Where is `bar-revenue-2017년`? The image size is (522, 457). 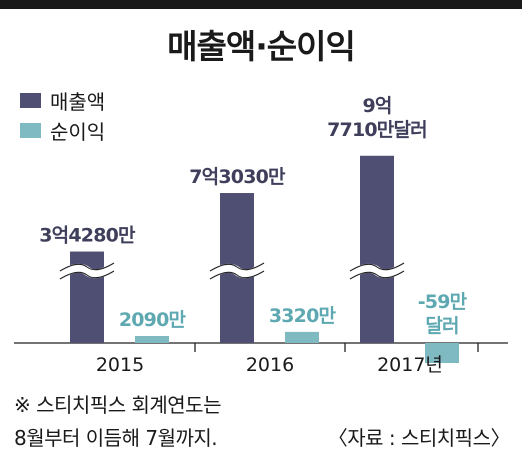 bar-revenue-2017년 is located at coordinates (377, 249).